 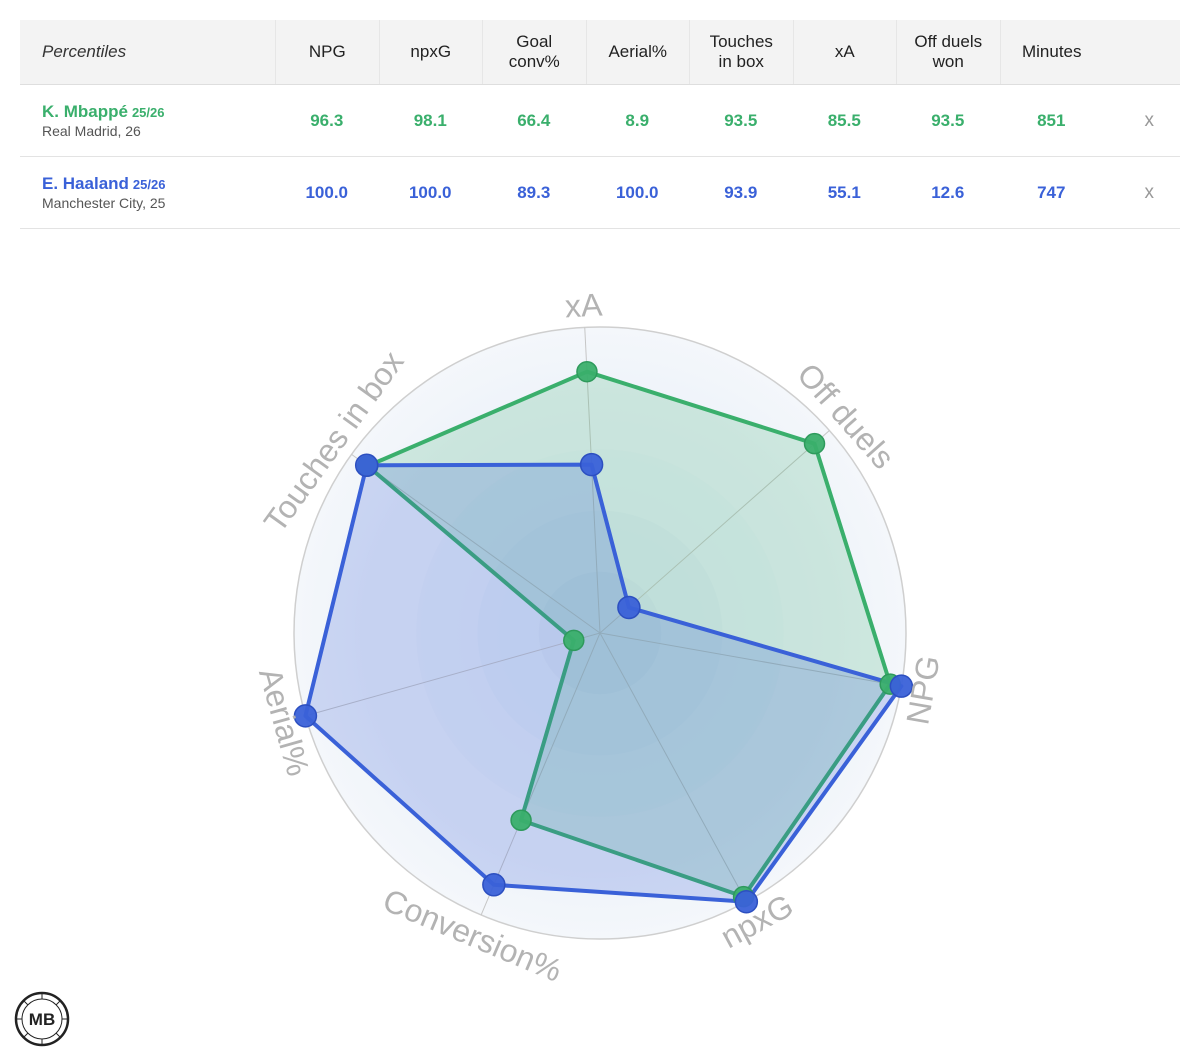 I want to click on col-off-duels-won: Off duels won, so click(x=948, y=52).